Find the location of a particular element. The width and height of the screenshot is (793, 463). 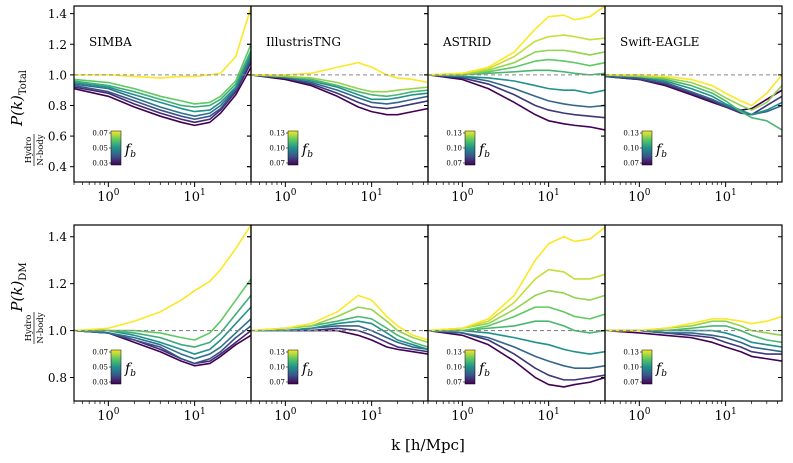

series-line-fb-0.125 is located at coordinates (516, 300).